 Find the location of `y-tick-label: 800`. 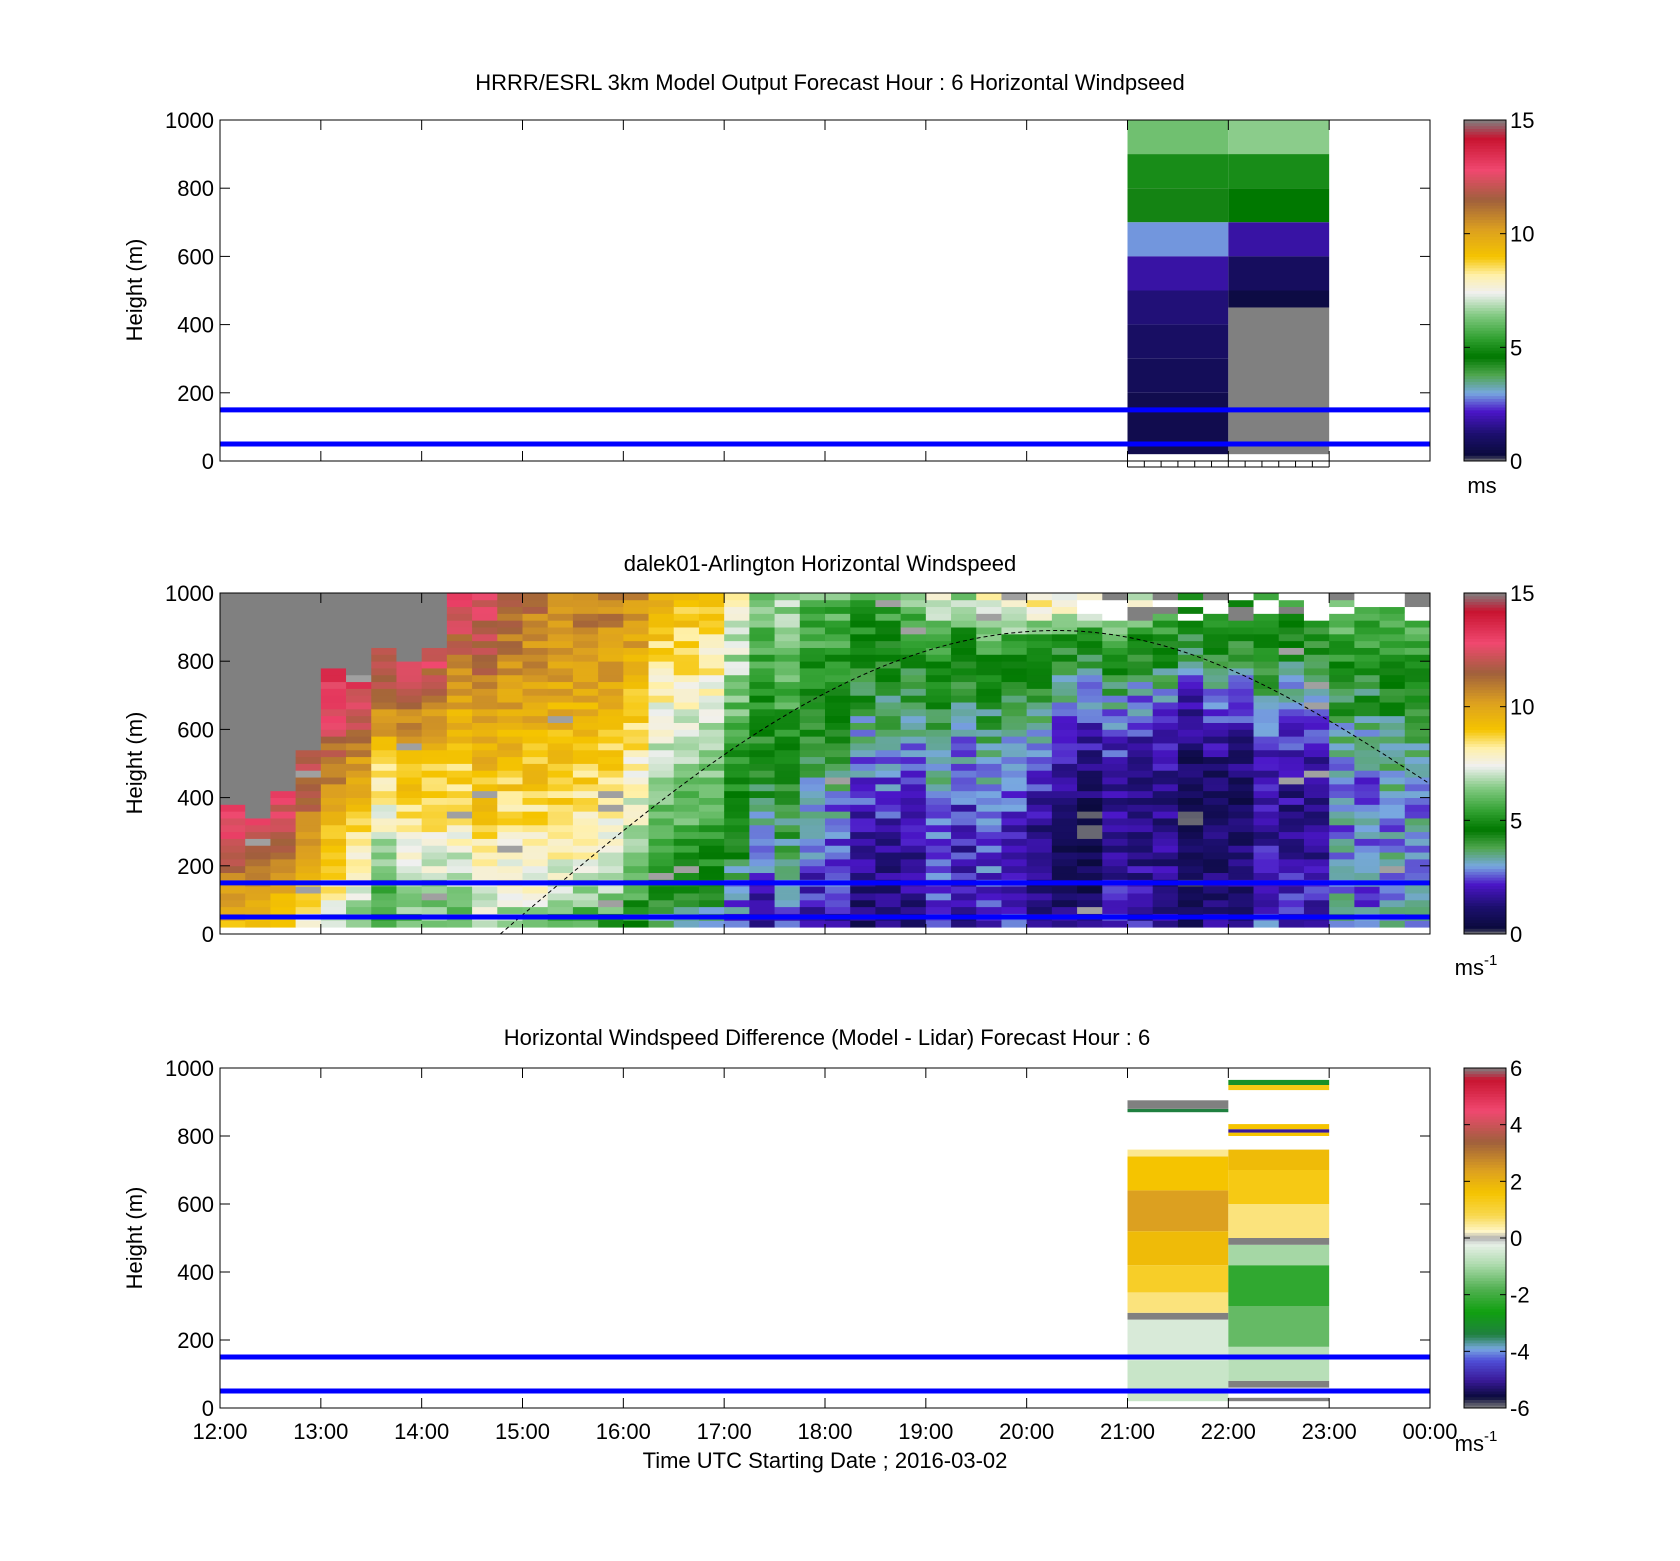

y-tick-label: 800 is located at coordinates (195, 661).